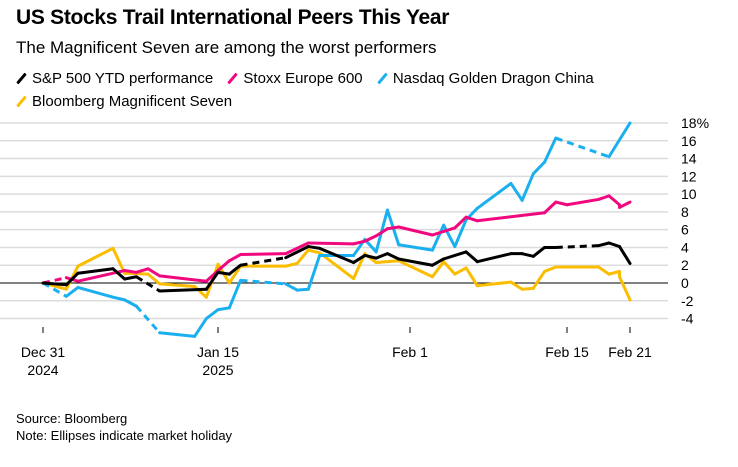 This screenshot has height=467, width=738. What do you see at coordinates (485, 78) in the screenshot?
I see `legend-item-golden-dragon: Nasdaq Golden Dragon China` at bounding box center [485, 78].